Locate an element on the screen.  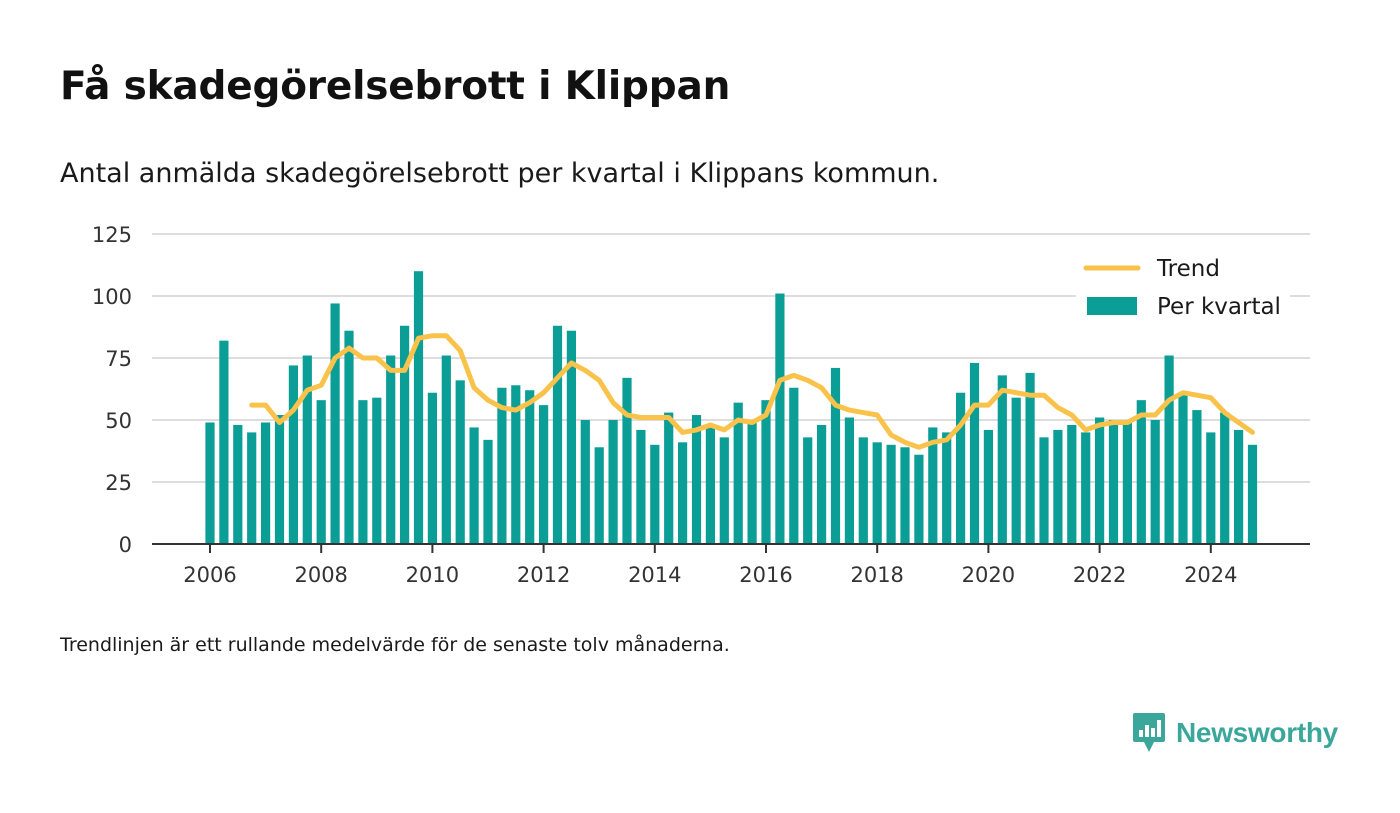
x-tick-label: 2016 is located at coordinates (765, 575).